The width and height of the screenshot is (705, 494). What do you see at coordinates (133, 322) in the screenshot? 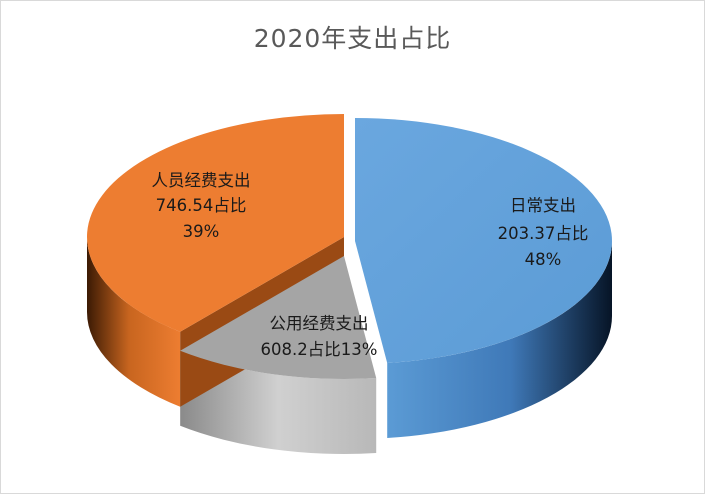
I see `slice-side-personnel` at bounding box center [133, 322].